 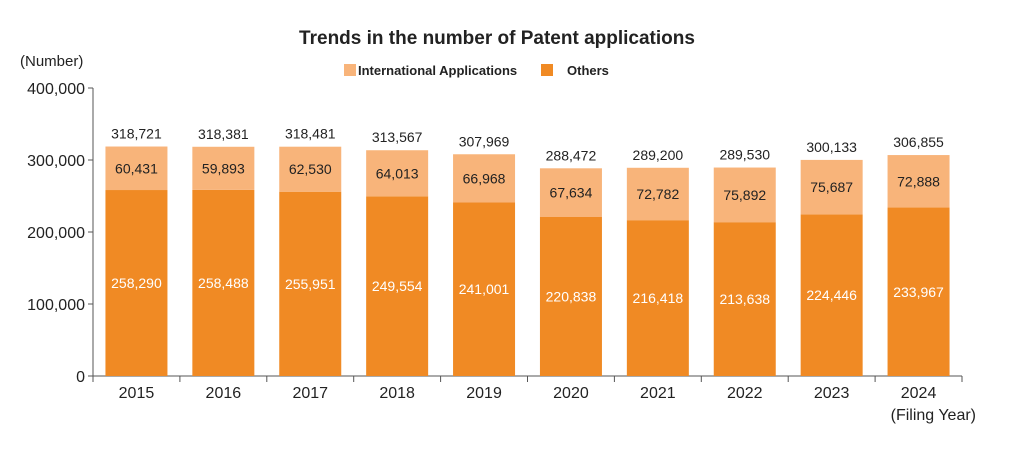 I want to click on bar-international-2024, so click(x=918, y=181).